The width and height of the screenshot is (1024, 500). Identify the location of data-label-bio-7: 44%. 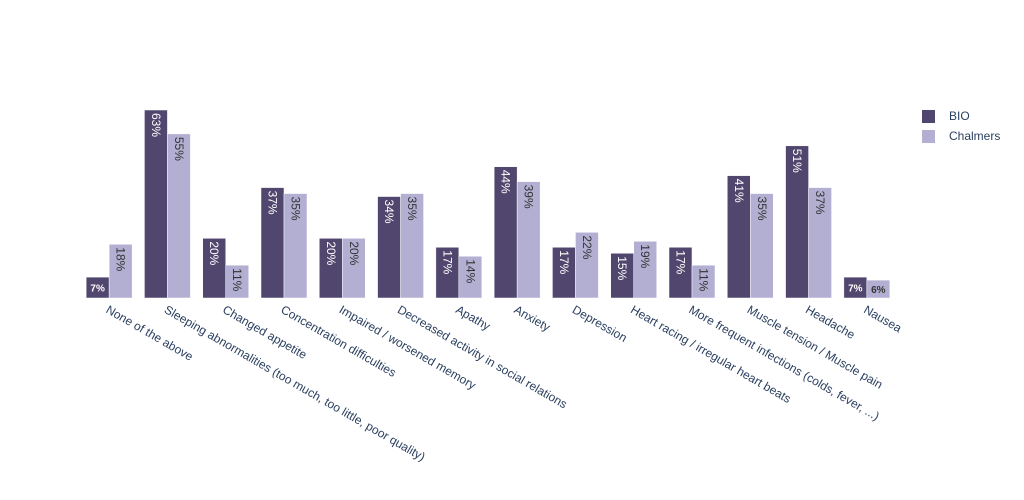
(506, 182).